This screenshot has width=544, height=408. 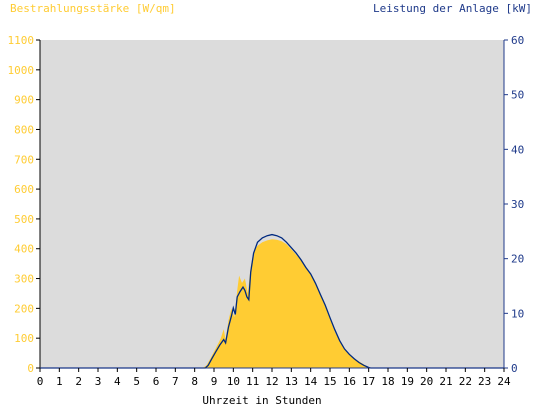 What do you see at coordinates (40, 381) in the screenshot?
I see `x-axis-tick-label: 0` at bounding box center [40, 381].